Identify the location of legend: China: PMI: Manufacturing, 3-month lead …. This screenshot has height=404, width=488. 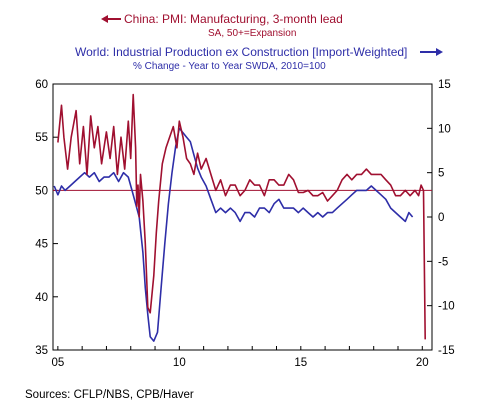
(259, 42).